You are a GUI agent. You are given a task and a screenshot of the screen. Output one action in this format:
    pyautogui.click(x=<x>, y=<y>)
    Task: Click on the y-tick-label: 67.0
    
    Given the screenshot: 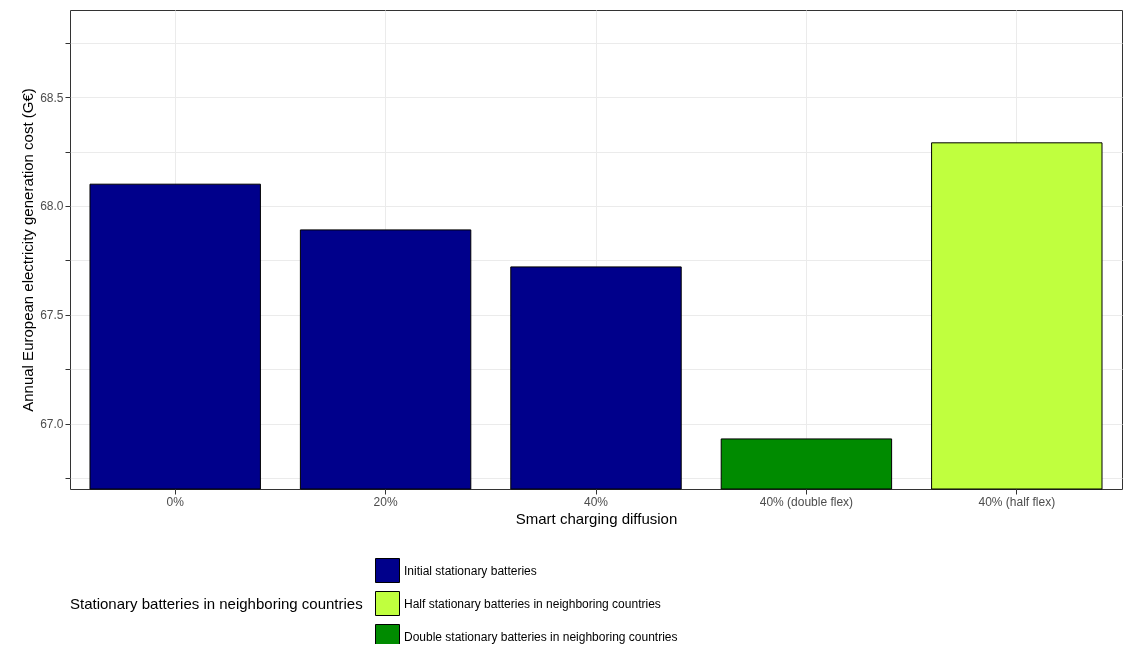 What is the action you would take?
    pyautogui.click(x=52, y=424)
    